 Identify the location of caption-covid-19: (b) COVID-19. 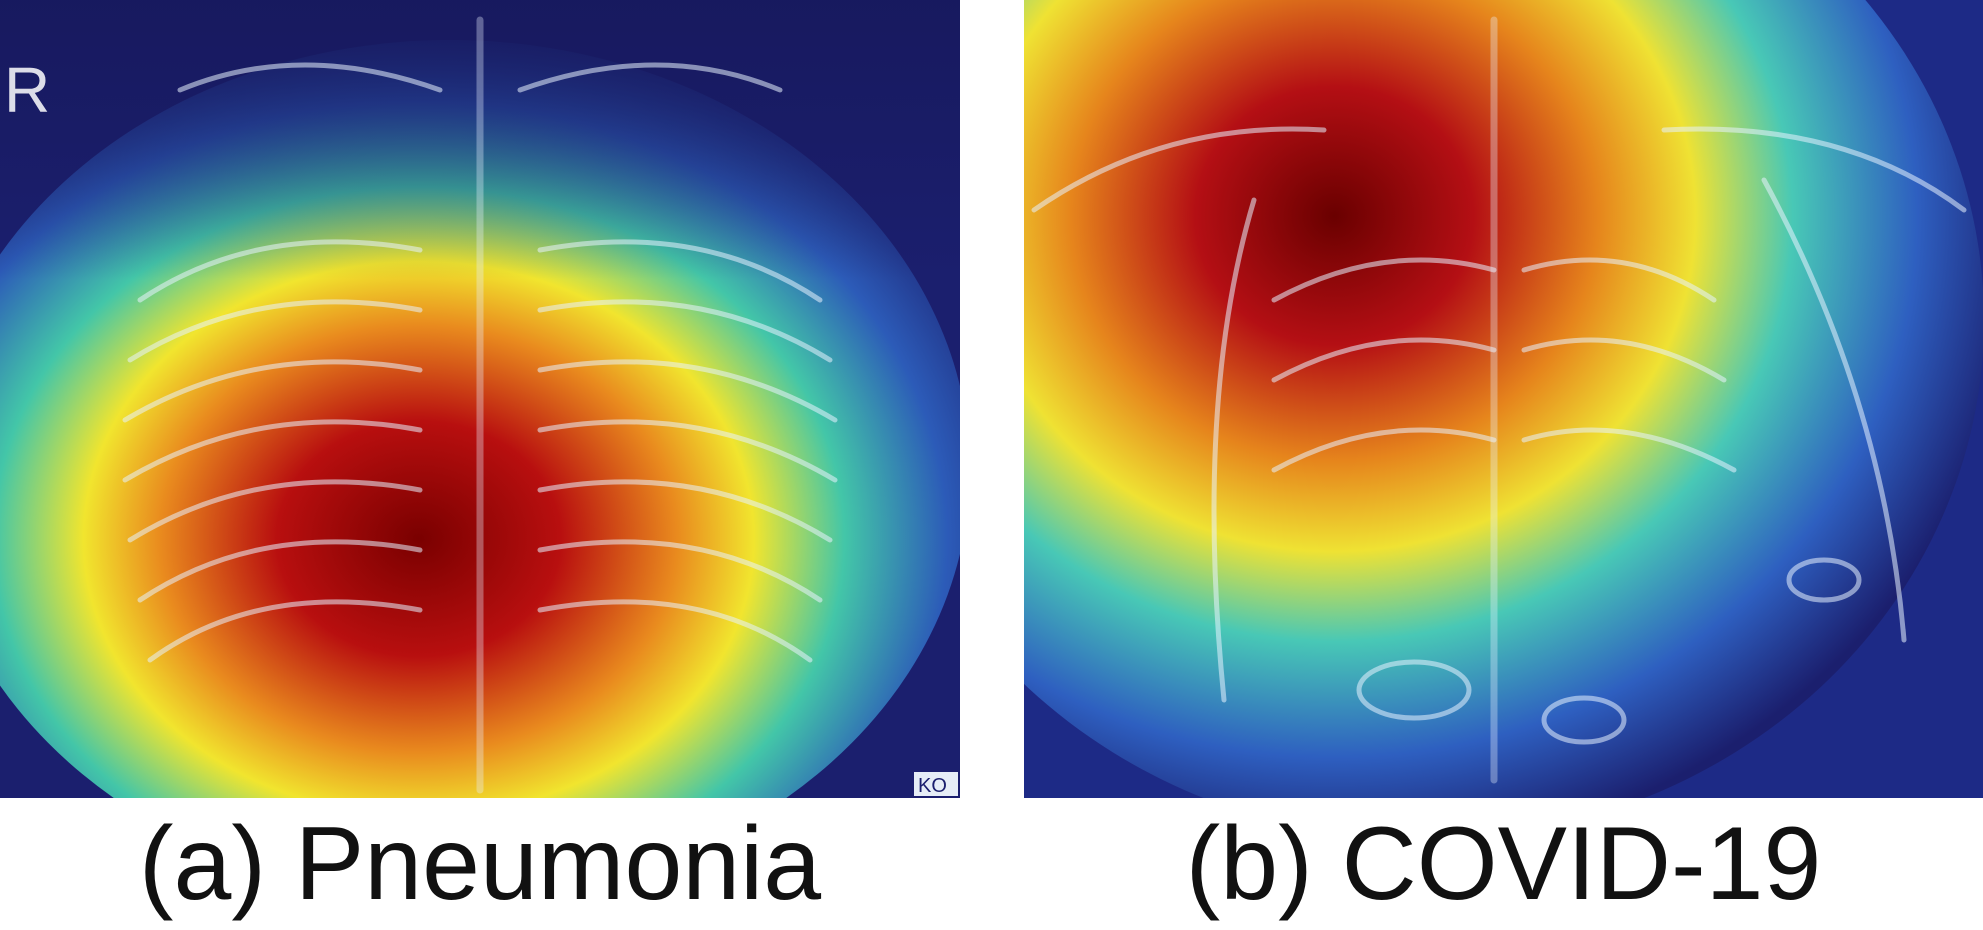
(1503, 864).